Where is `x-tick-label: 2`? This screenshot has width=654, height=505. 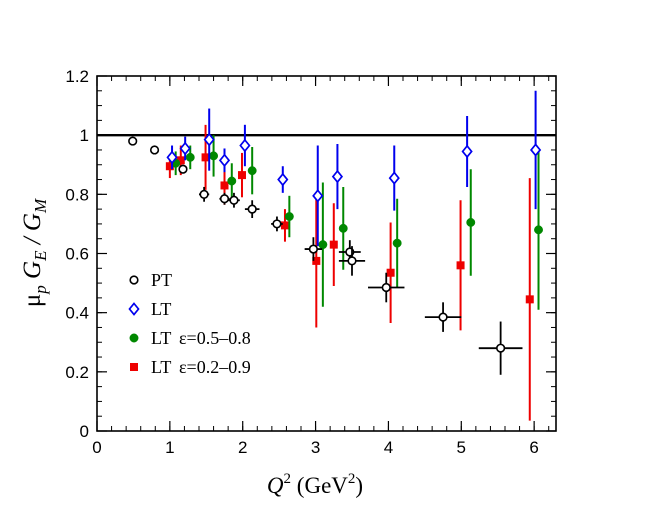 x-tick-label: 2 is located at coordinates (242, 447).